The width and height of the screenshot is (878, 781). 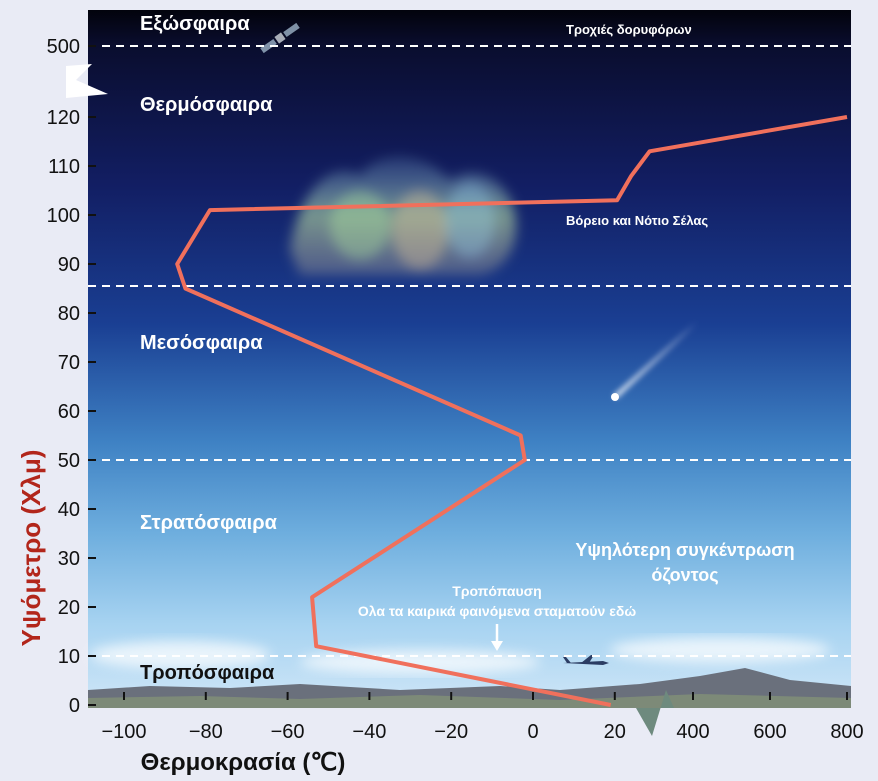 I want to click on satellite-orbits-label: Τροχιές δορυφόρων, so click(x=629, y=29).